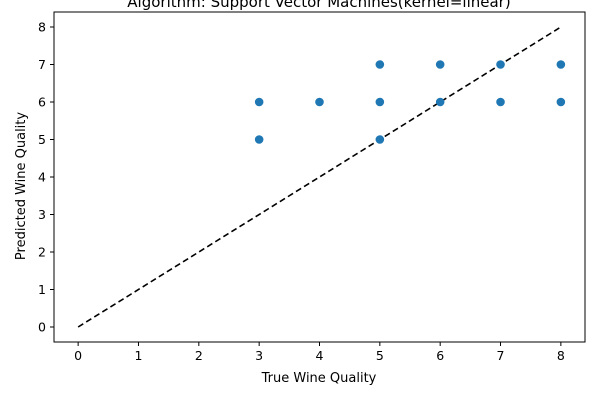 This screenshot has width=600, height=400. I want to click on y-tick-label: 8, so click(42, 27).